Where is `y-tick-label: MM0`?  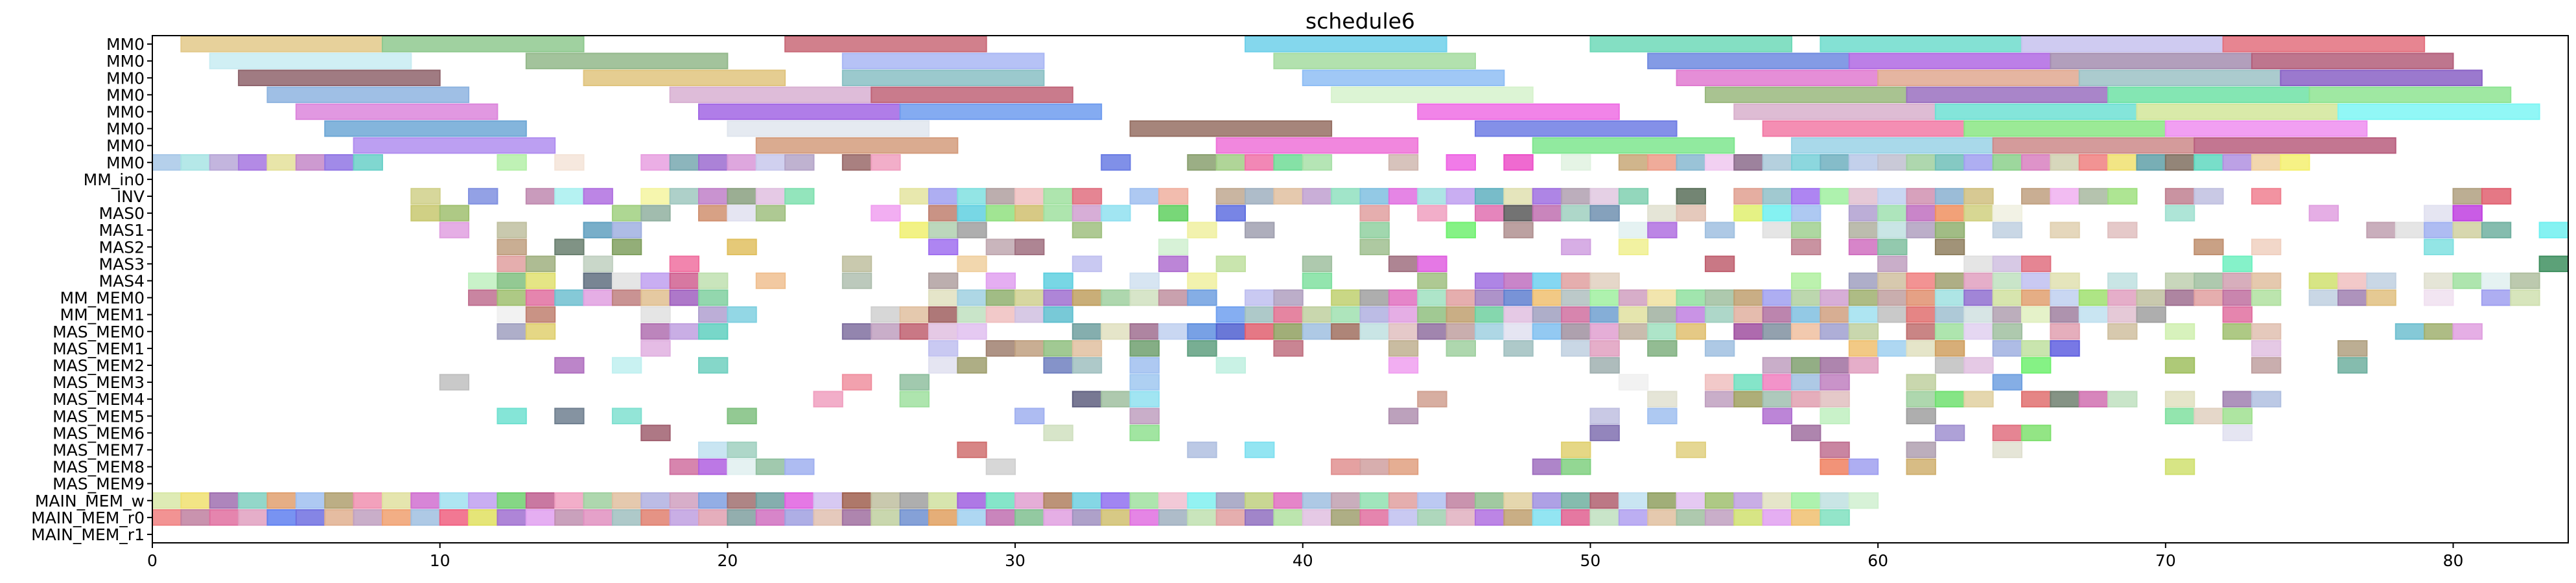
y-tick-label: MM0 is located at coordinates (125, 112).